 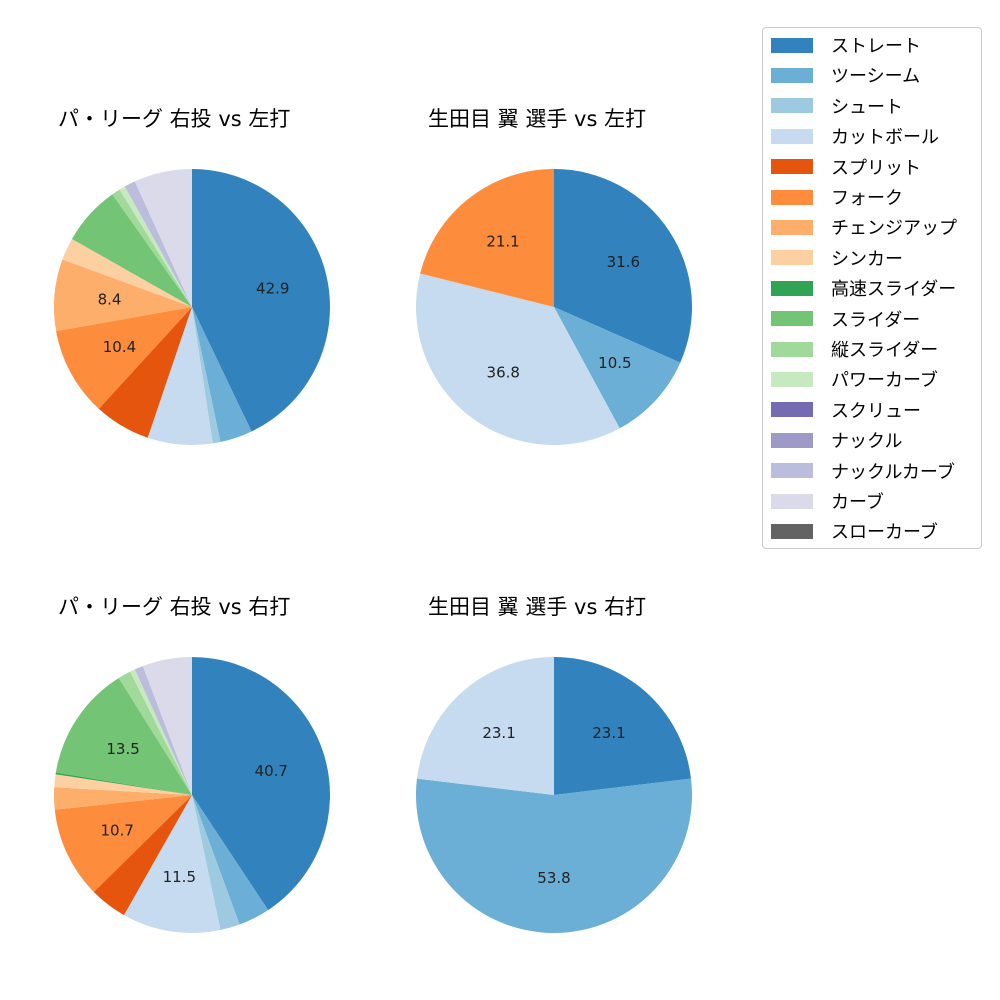 What do you see at coordinates (623, 262) in the screenshot?
I see `slice-value-label: 31.6` at bounding box center [623, 262].